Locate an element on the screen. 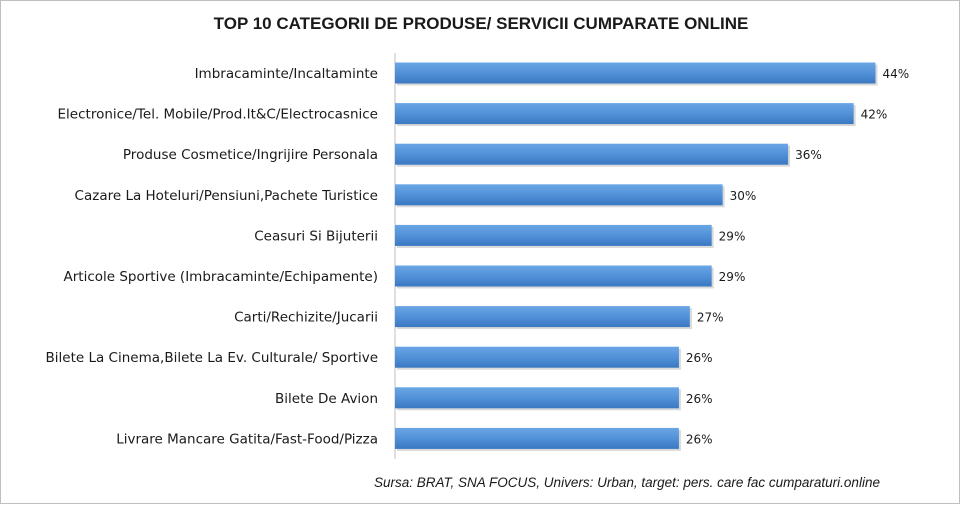  value-label: 42% is located at coordinates (874, 115).